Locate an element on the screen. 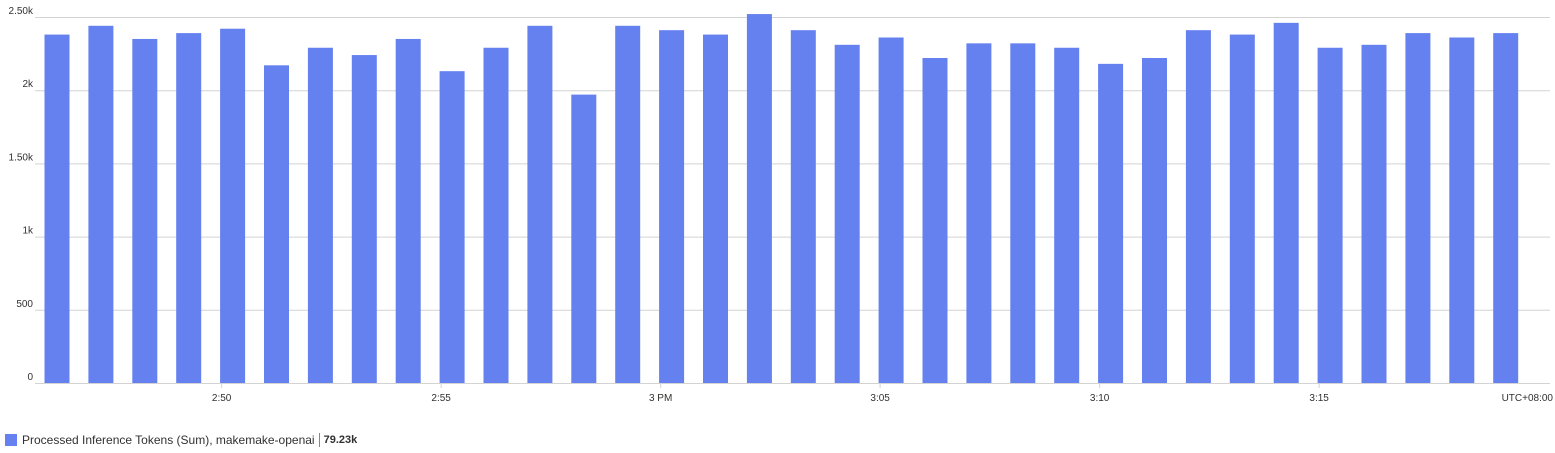  y-tick-label-1: 500 is located at coordinates (24, 304).